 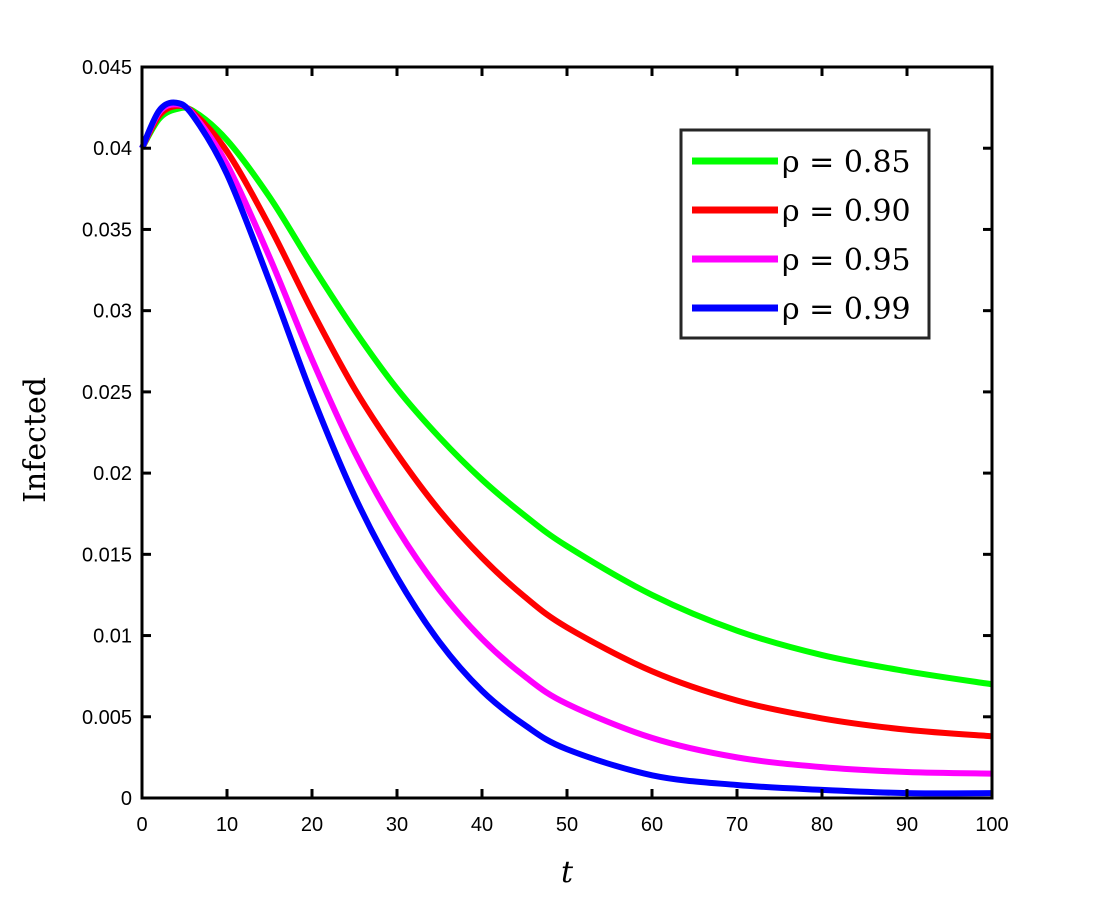 What do you see at coordinates (107, 230) in the screenshot?
I see `y-tick-label: 0.035` at bounding box center [107, 230].